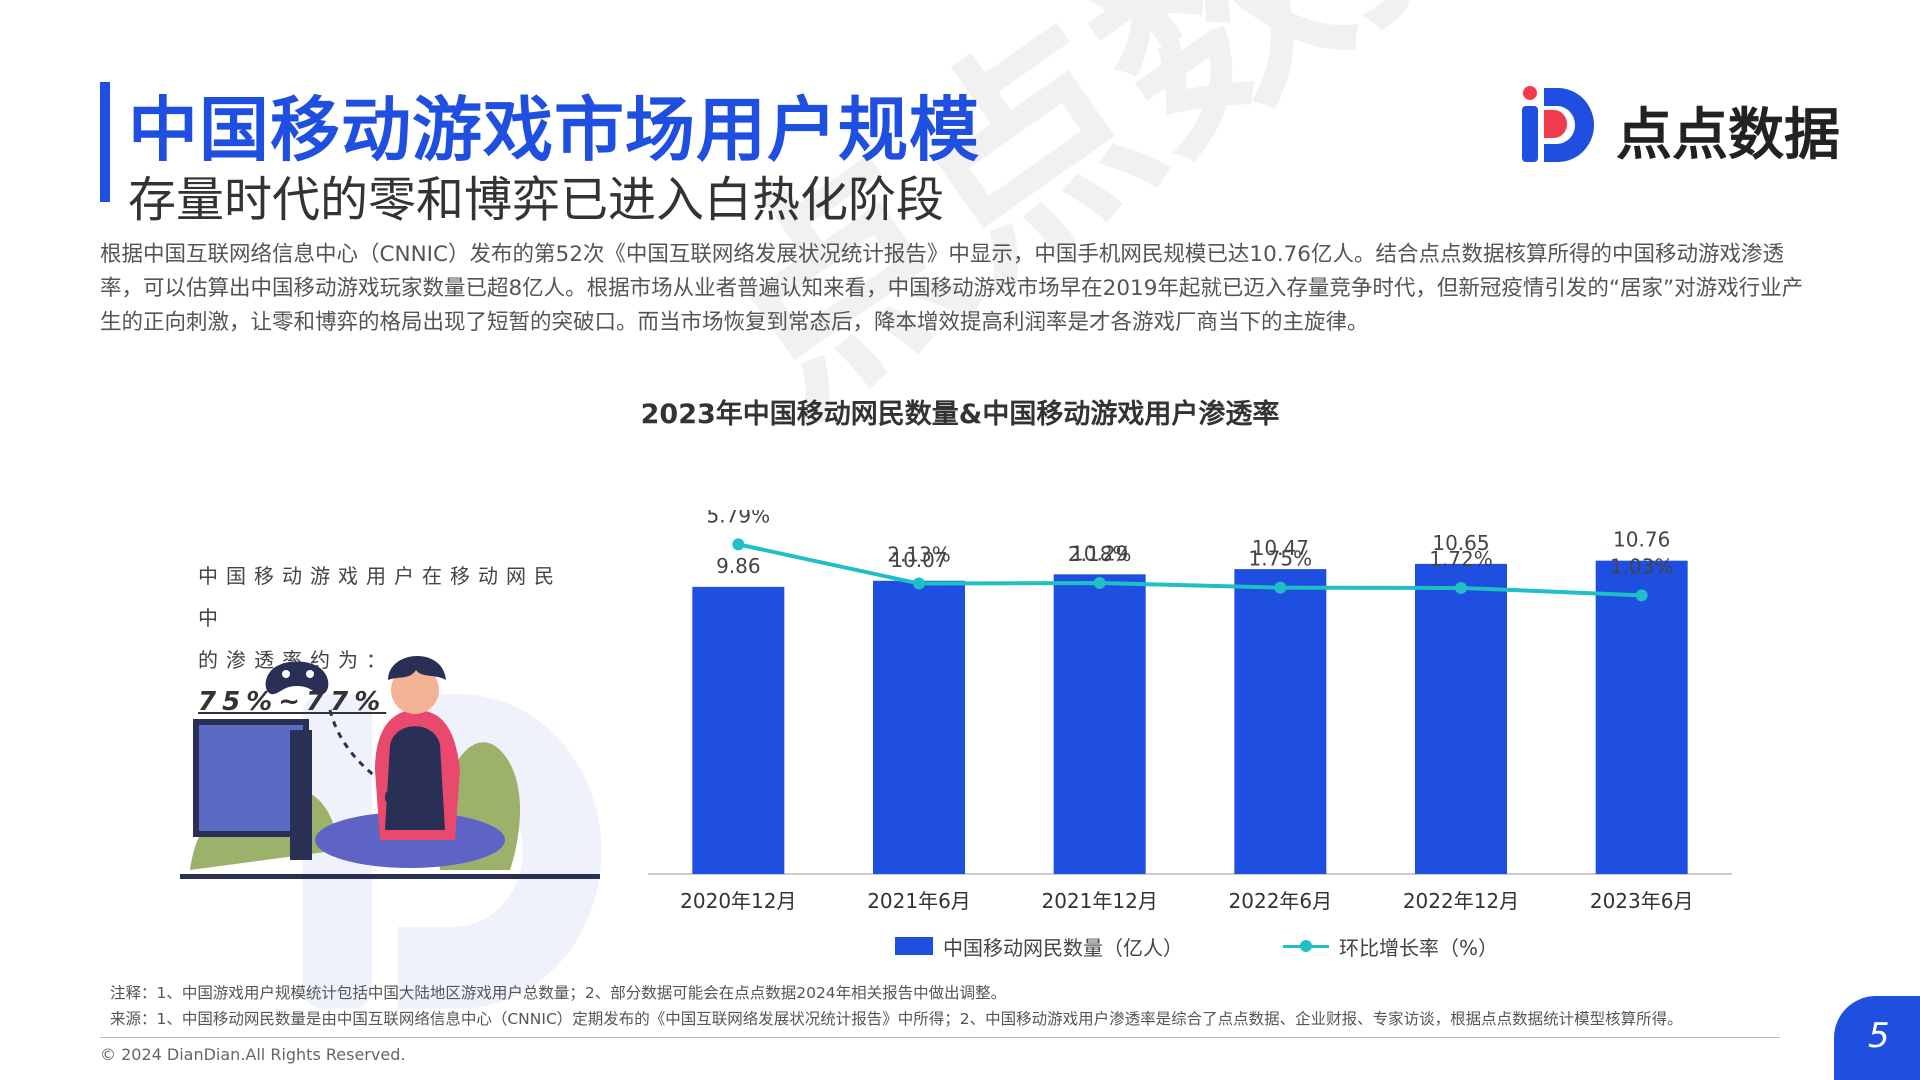  I want to click on growth-value-label: 5.79%, so click(739, 518).